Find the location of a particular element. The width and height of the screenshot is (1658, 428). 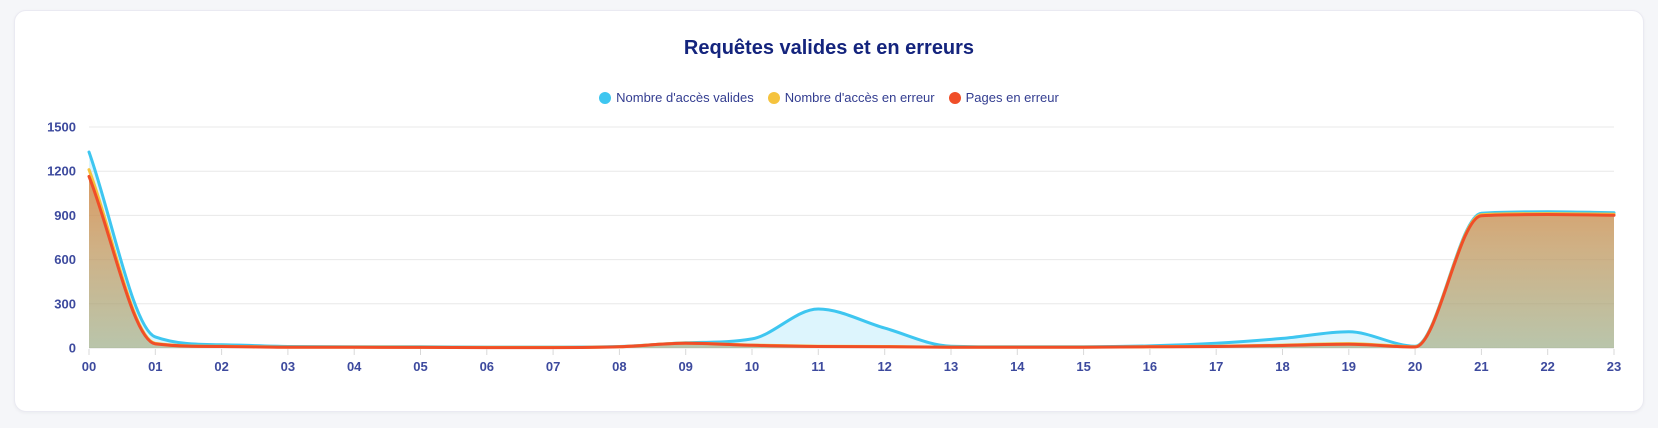

y-tick-label: 300 is located at coordinates (65, 303).